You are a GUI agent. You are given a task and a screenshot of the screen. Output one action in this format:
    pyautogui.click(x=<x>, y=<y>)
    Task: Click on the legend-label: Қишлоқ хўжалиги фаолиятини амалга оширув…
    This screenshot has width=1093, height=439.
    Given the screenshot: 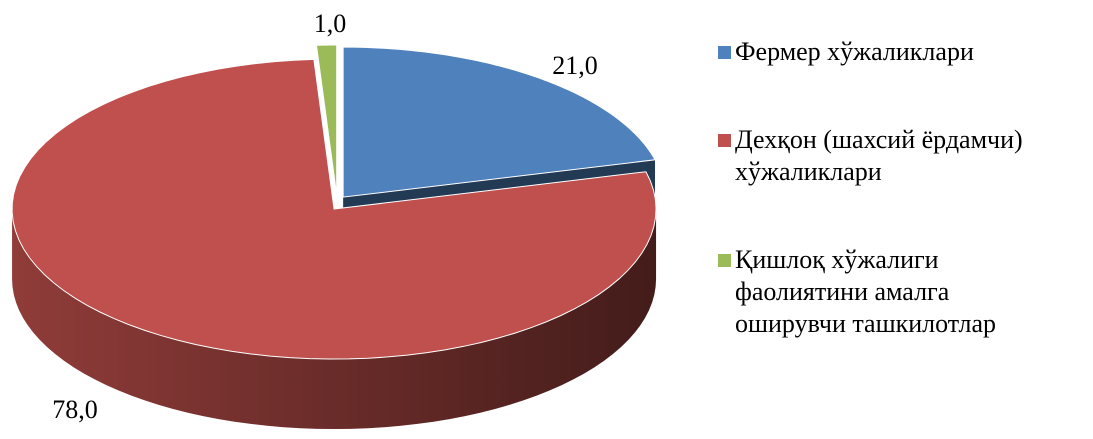 What is the action you would take?
    pyautogui.click(x=866, y=291)
    